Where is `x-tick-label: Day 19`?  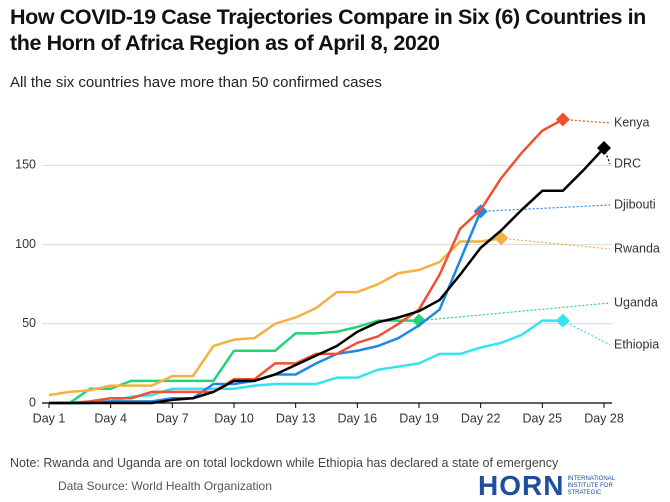 x-tick-label: Day 19 is located at coordinates (419, 418).